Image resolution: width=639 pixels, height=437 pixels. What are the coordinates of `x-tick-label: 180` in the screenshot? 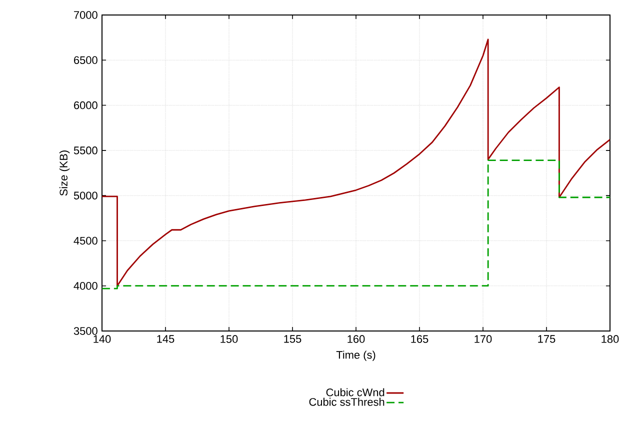 It's located at (610, 339).